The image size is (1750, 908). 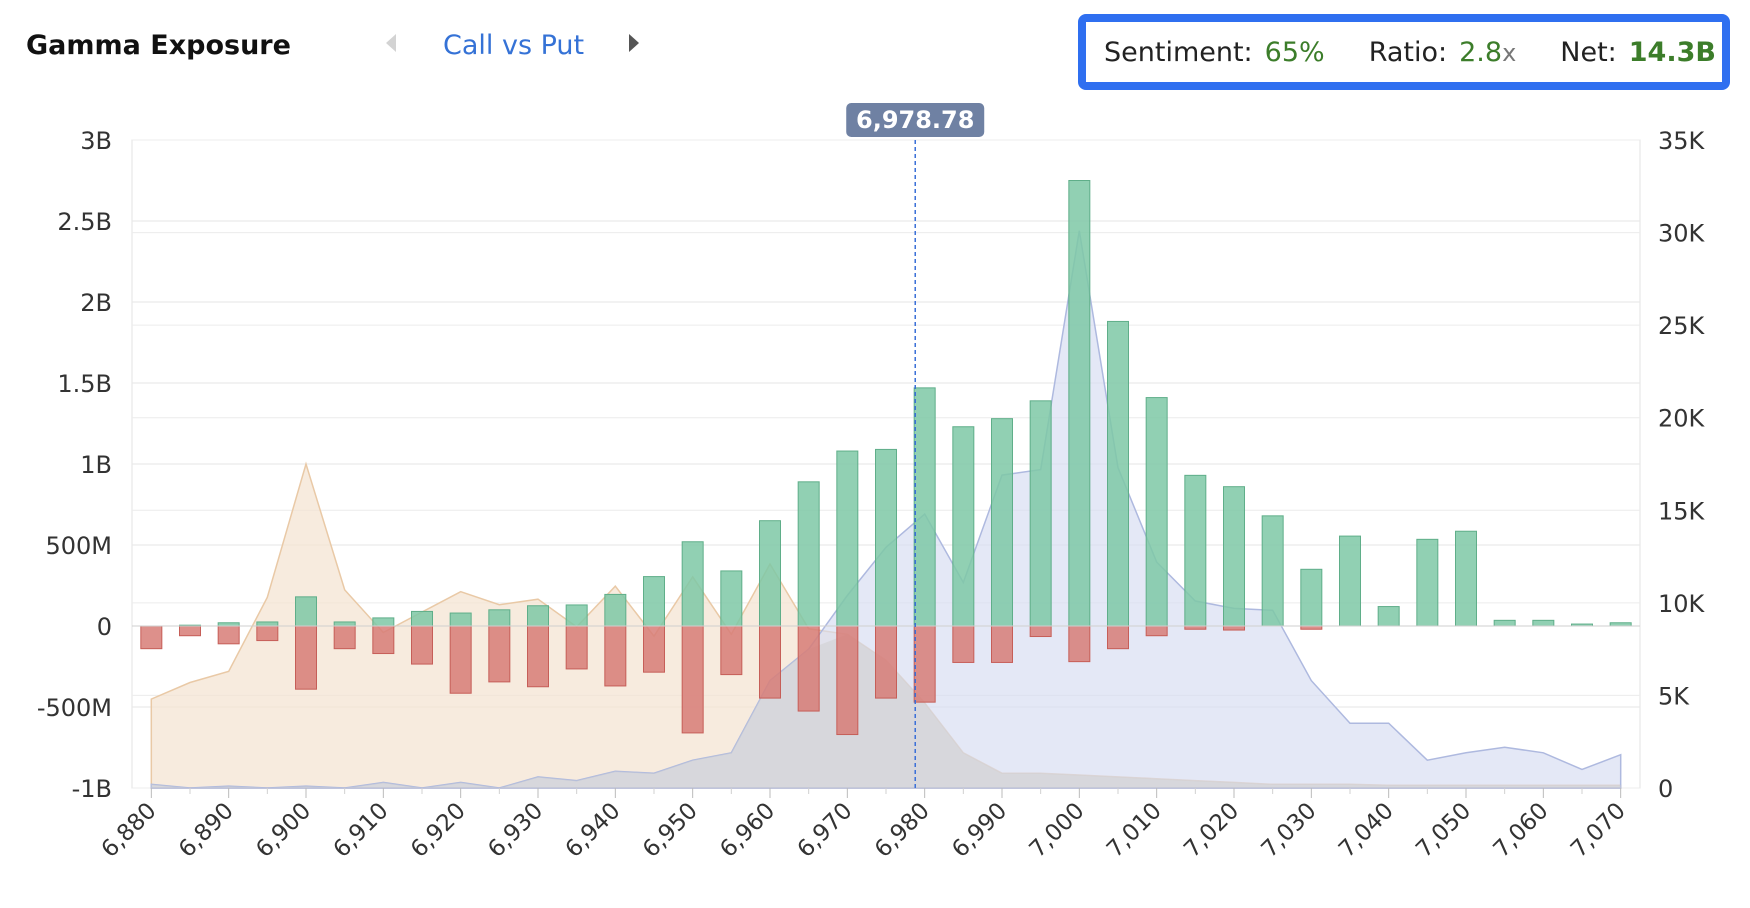 I want to click on x-tick-label: 6,940, so click(x=593, y=830).